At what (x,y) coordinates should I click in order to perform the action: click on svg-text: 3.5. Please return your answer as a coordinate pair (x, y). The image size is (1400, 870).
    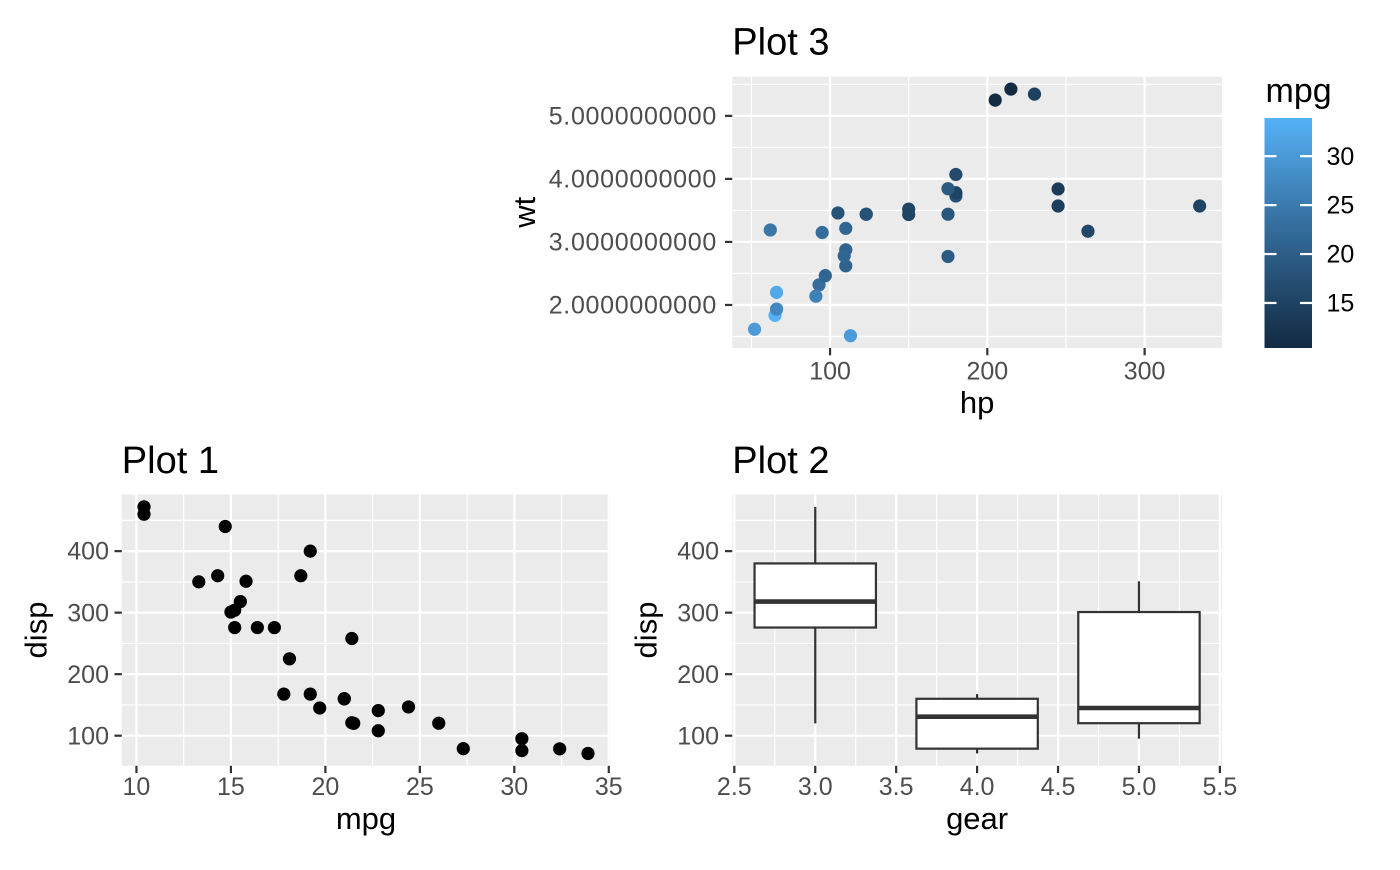
    Looking at the image, I should click on (896, 787).